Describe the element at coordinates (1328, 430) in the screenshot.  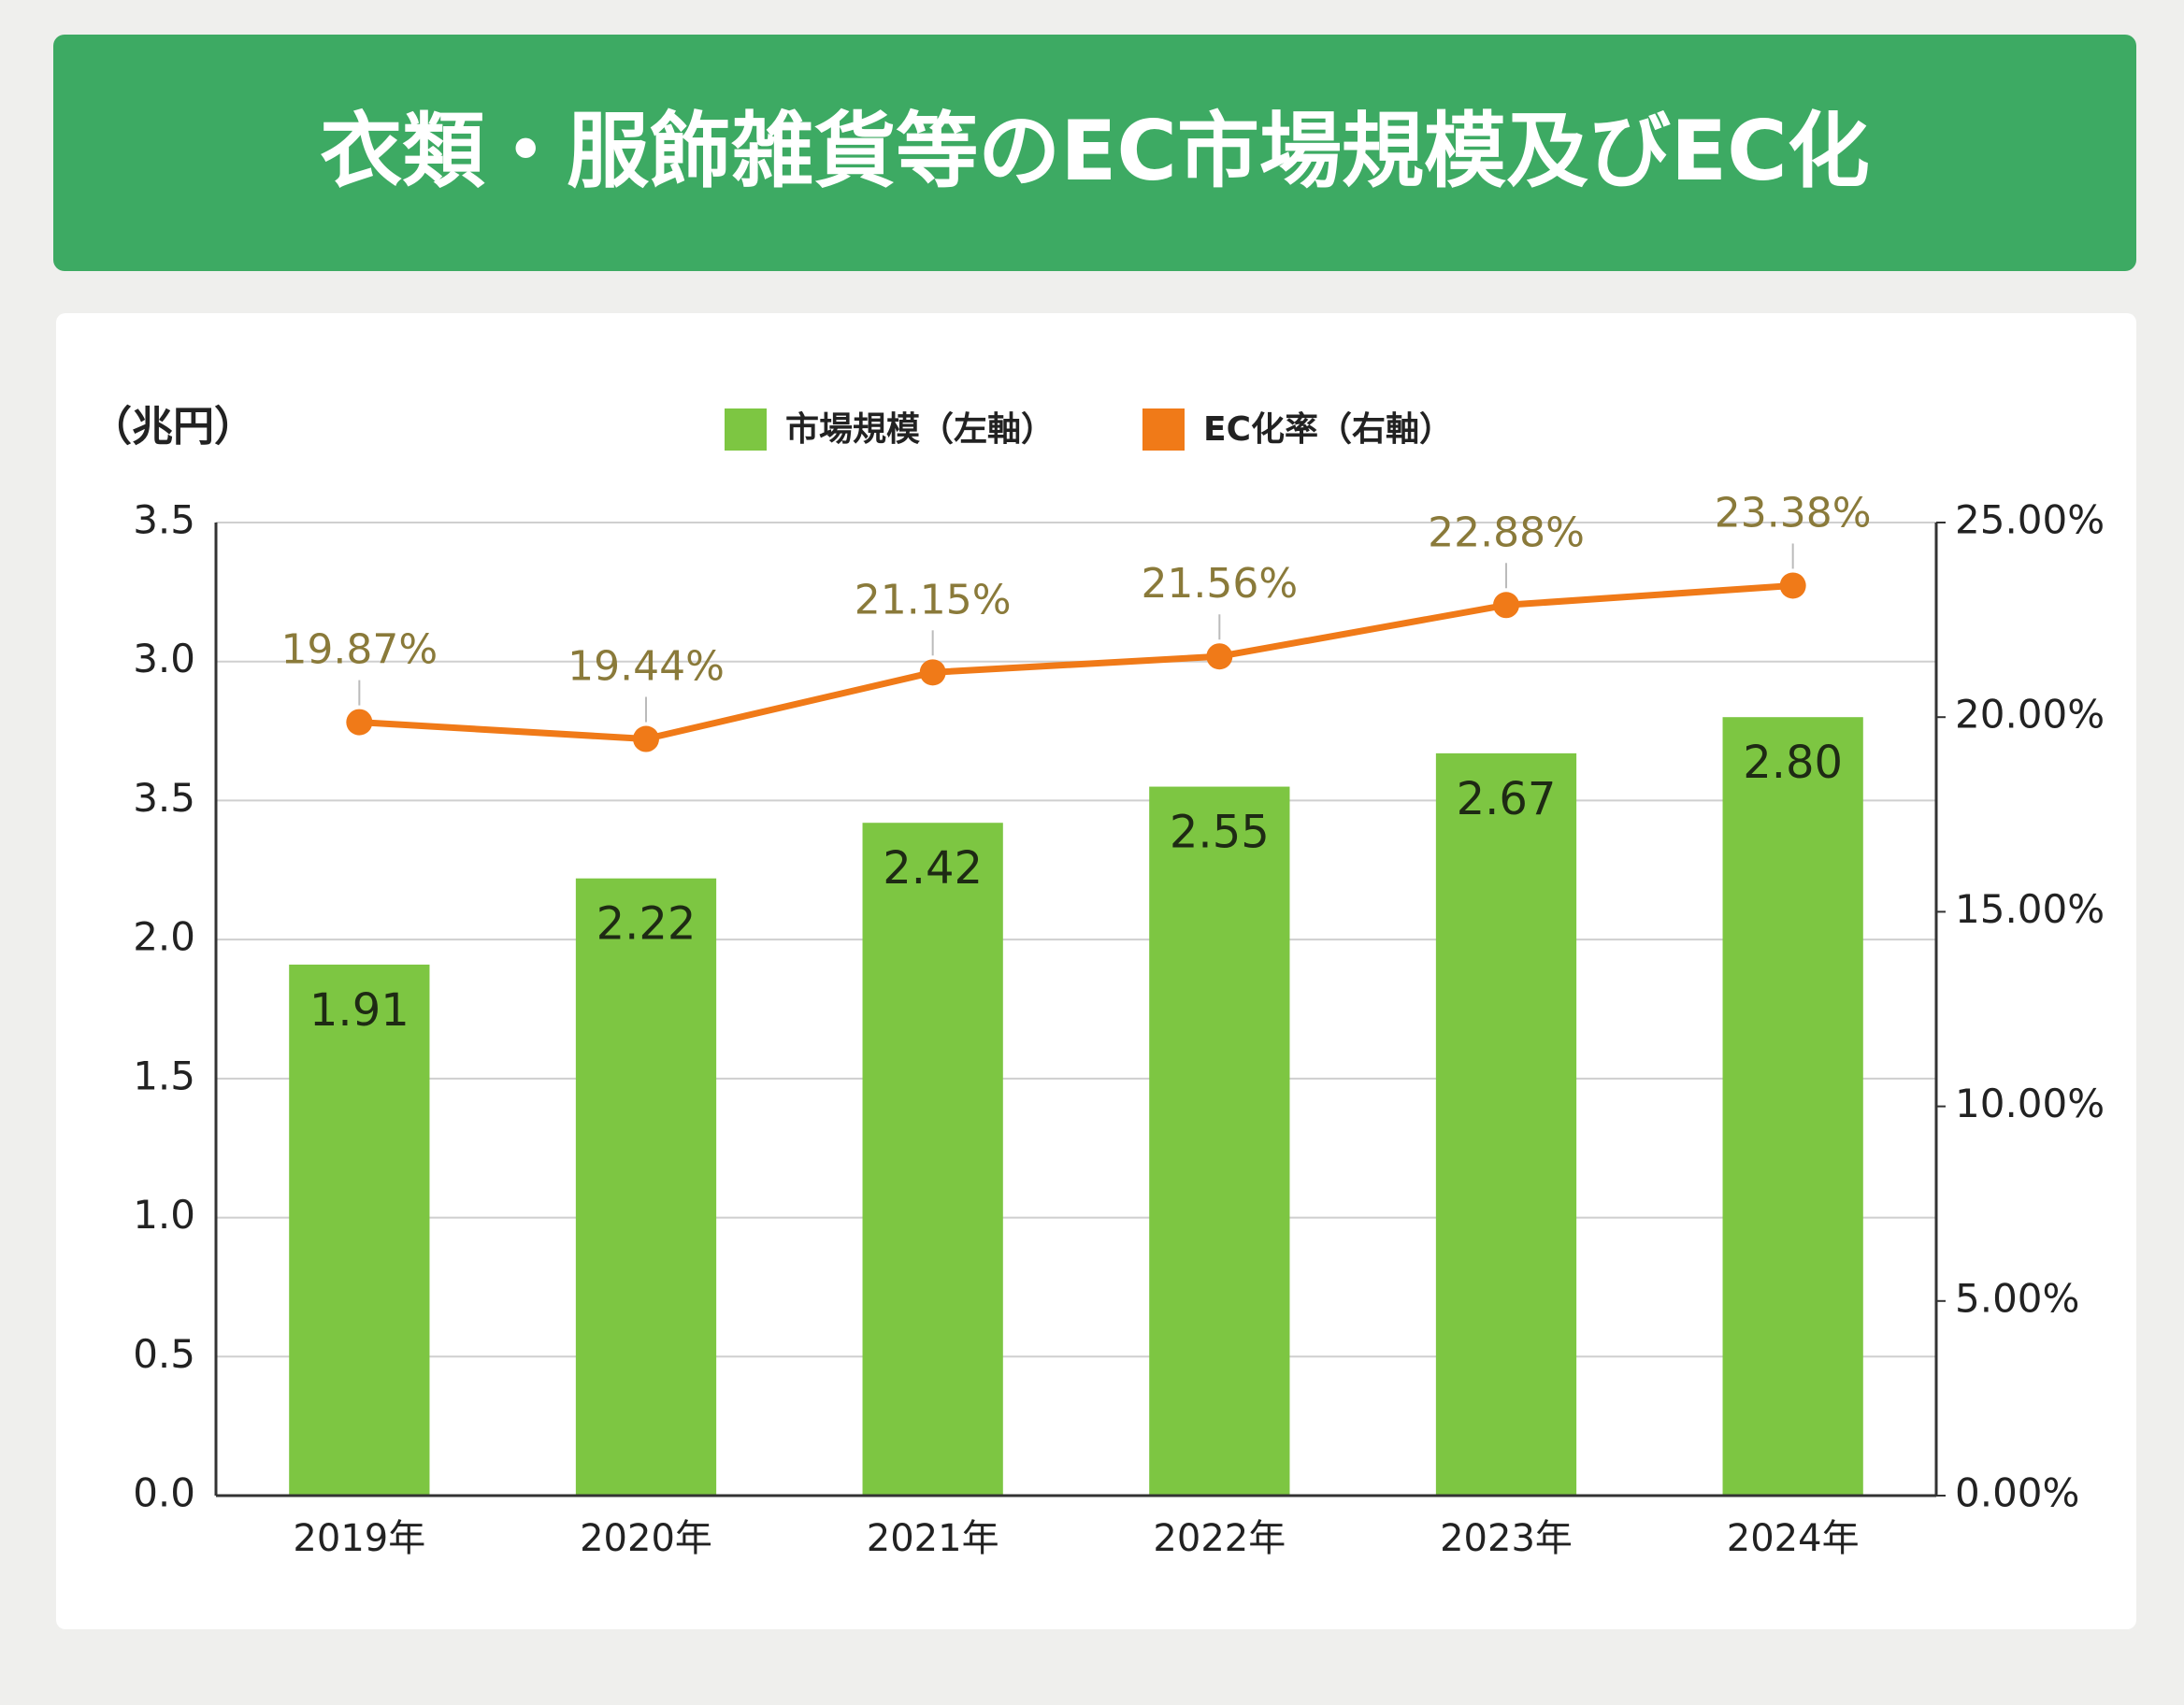
I see `legend-label: EC化率（右軸）` at that location.